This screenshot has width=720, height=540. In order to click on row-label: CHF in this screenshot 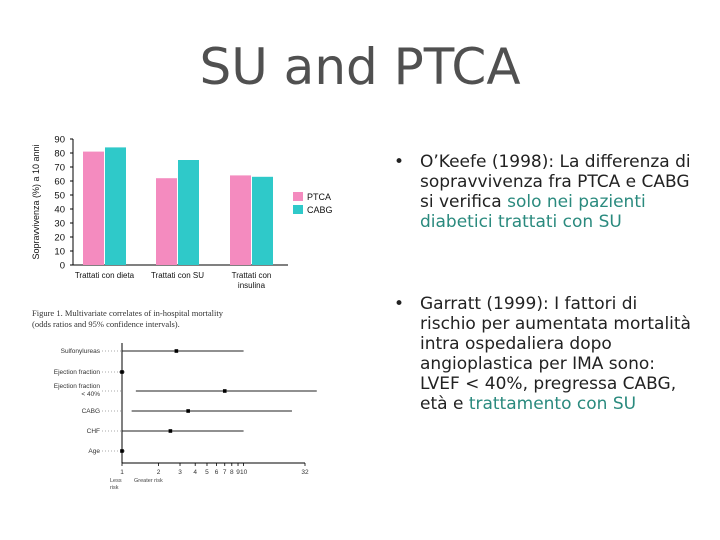, I will do `click(93, 431)`.